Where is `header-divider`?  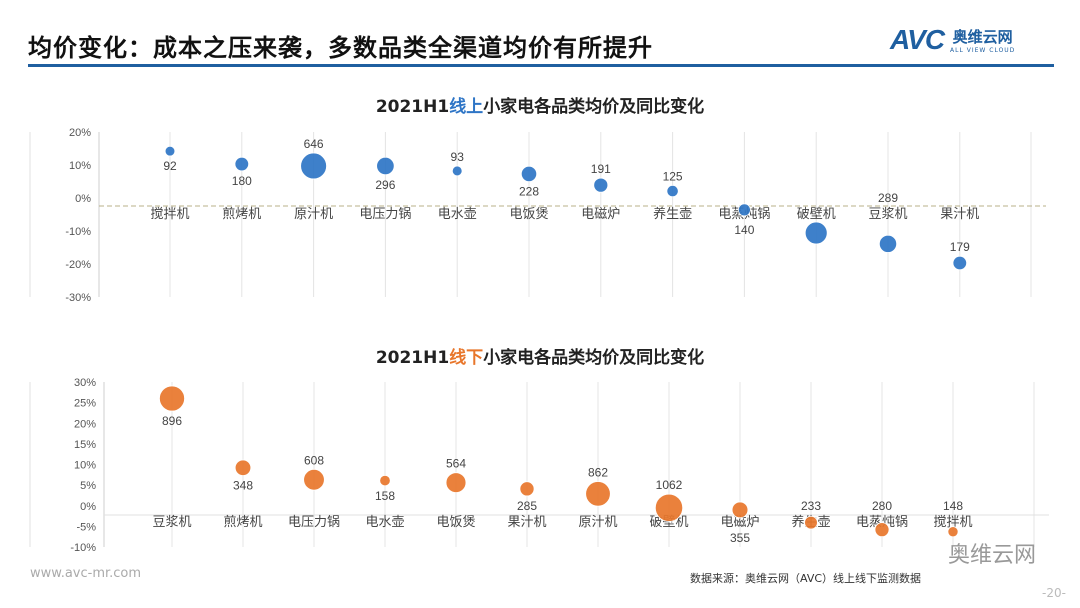
header-divider is located at coordinates (541, 65).